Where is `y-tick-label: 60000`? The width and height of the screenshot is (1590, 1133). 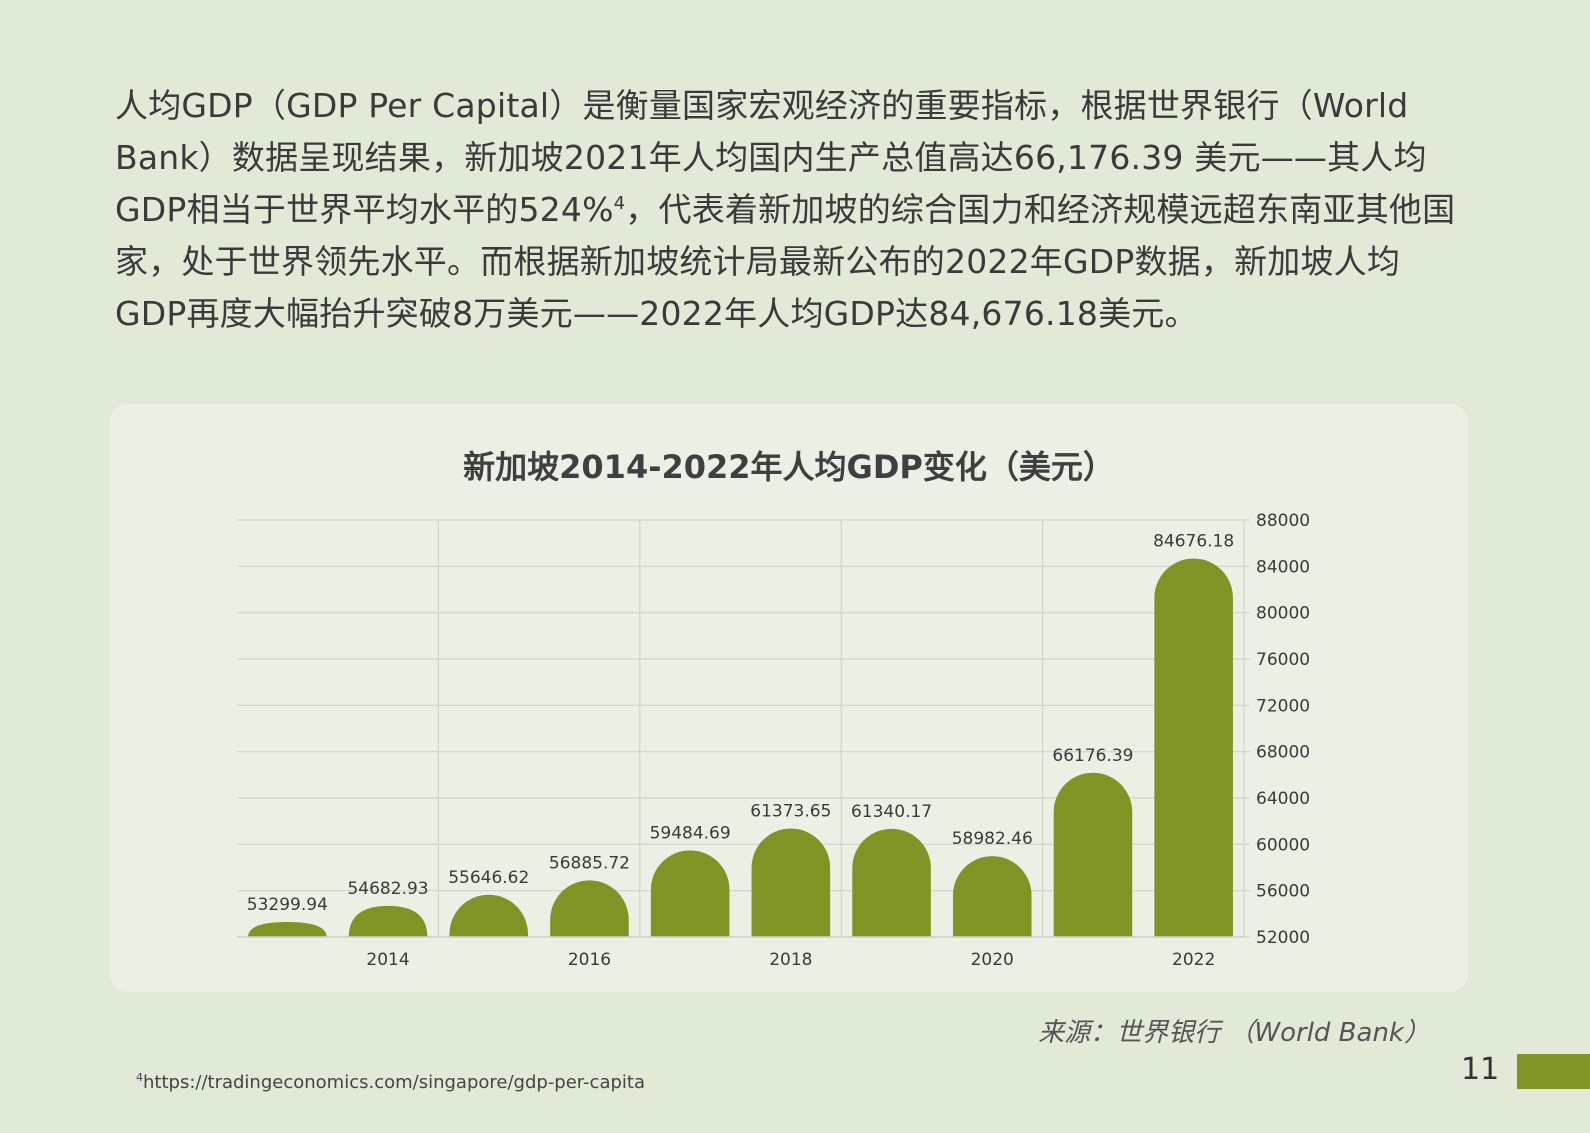 y-tick-label: 60000 is located at coordinates (1283, 845).